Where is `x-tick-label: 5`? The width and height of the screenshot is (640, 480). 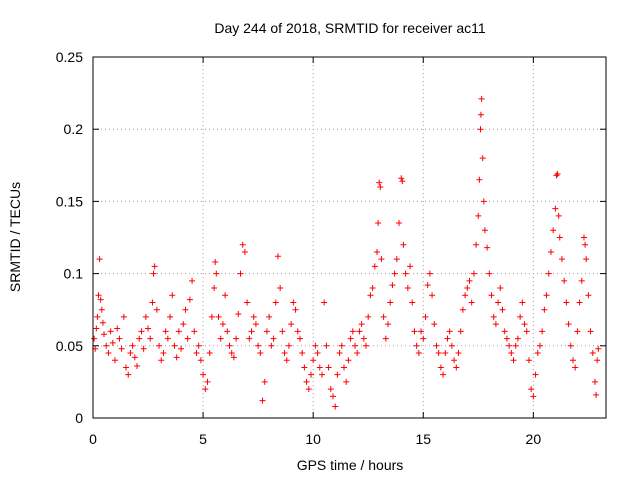 x-tick-label: 5 is located at coordinates (203, 439).